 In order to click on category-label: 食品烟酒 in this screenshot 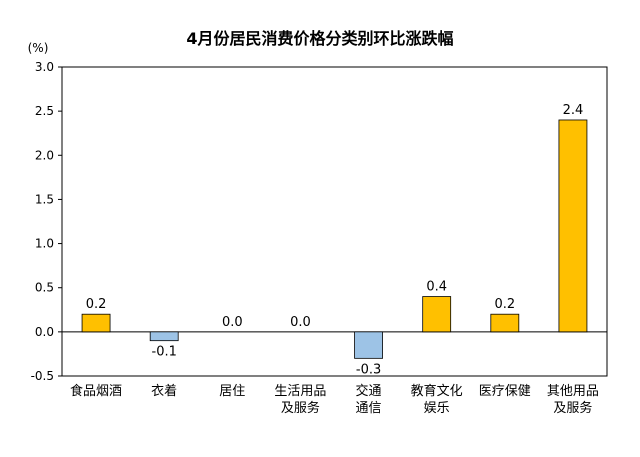, I will do `click(96, 391)`.